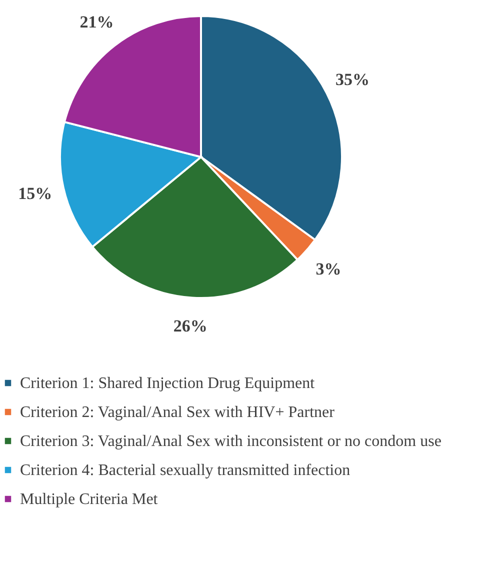 The height and width of the screenshot is (567, 491). Describe the element at coordinates (231, 441) in the screenshot. I see `legend-label: Criterion 3: Vaginal/Anal Sex with inconsistent or no condom use` at that location.